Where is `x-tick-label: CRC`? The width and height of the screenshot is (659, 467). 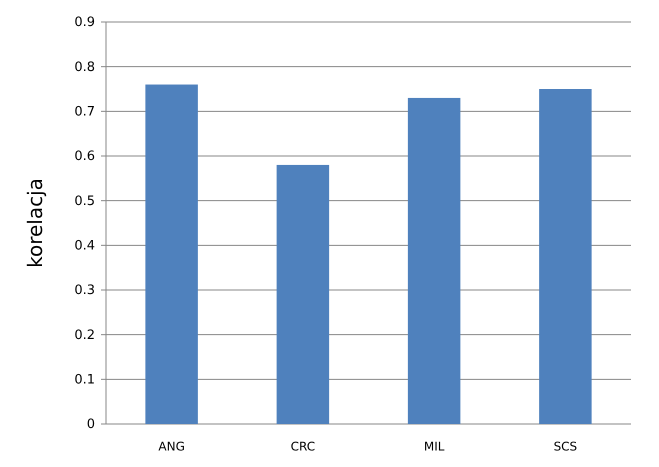 x-tick-label: CRC is located at coordinates (303, 447).